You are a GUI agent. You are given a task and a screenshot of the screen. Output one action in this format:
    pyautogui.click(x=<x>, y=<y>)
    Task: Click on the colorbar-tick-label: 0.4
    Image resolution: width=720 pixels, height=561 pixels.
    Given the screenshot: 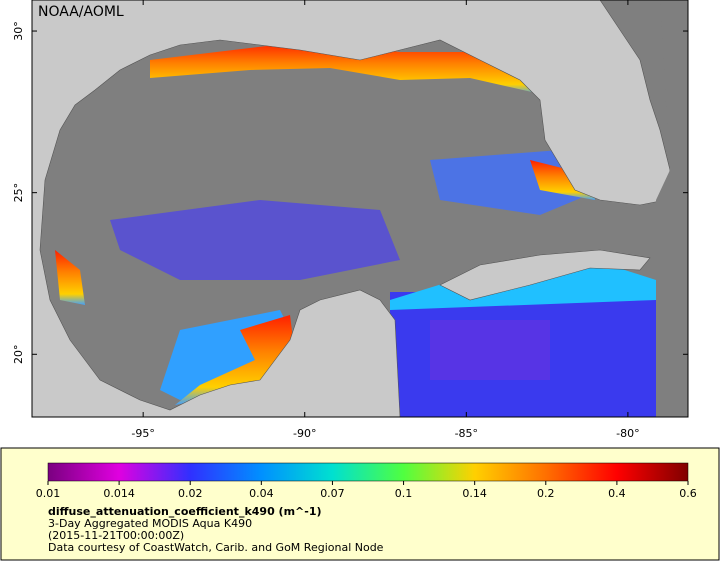 What is the action you would take?
    pyautogui.click(x=617, y=493)
    